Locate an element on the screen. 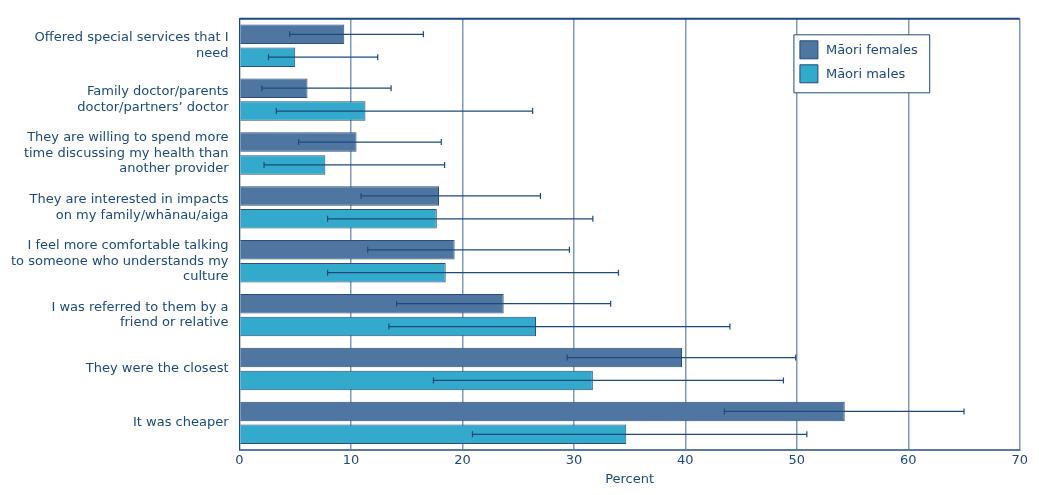 This screenshot has width=1039, height=495. y-tick-label: Offered special services that I need is located at coordinates (131, 44).